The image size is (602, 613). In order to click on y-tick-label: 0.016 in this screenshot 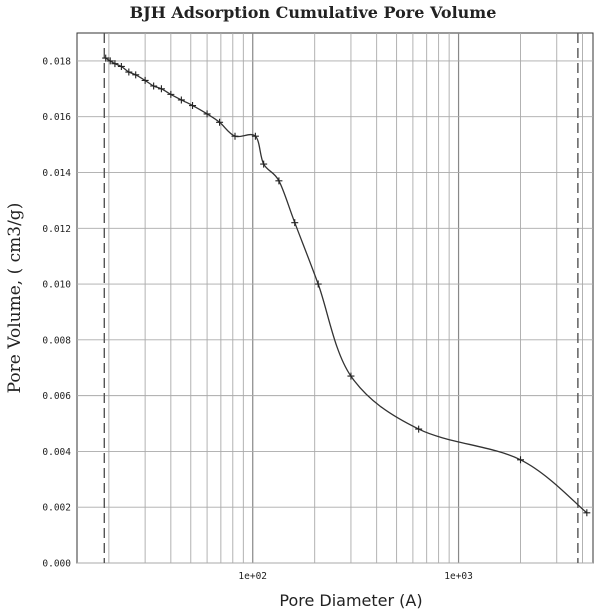, I will do `click(56, 117)`.